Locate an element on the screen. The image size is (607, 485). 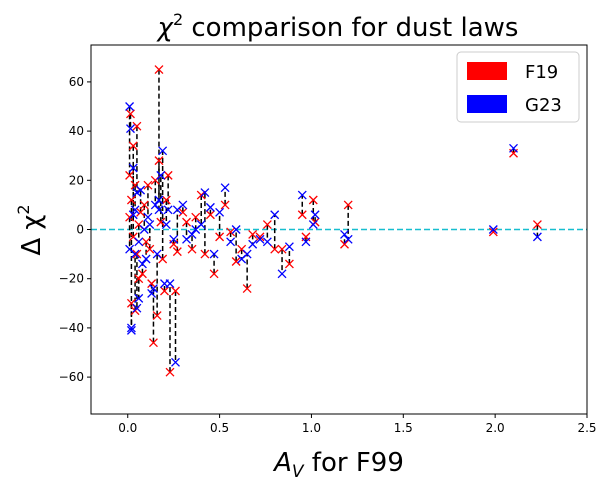
legend-swatch-f19 is located at coordinates (487, 71).